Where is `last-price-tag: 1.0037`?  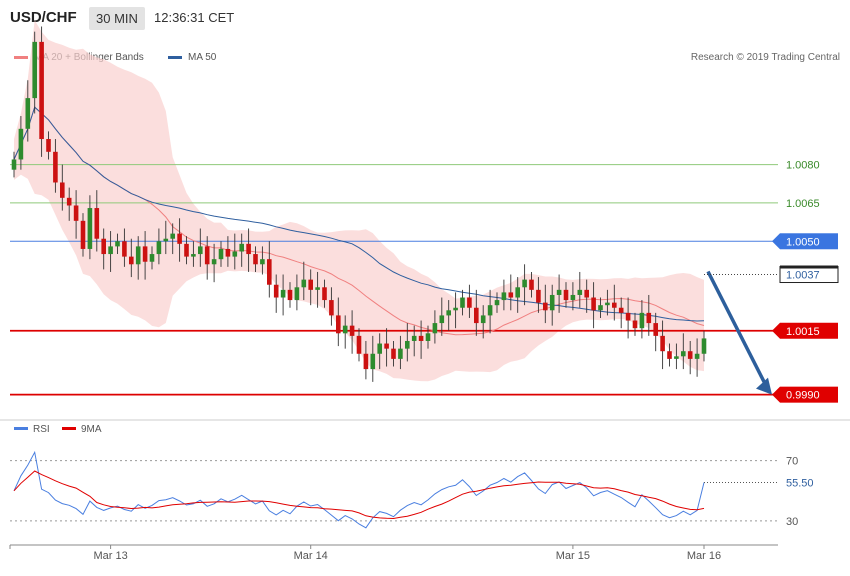 last-price-tag: 1.0037 is located at coordinates (809, 274).